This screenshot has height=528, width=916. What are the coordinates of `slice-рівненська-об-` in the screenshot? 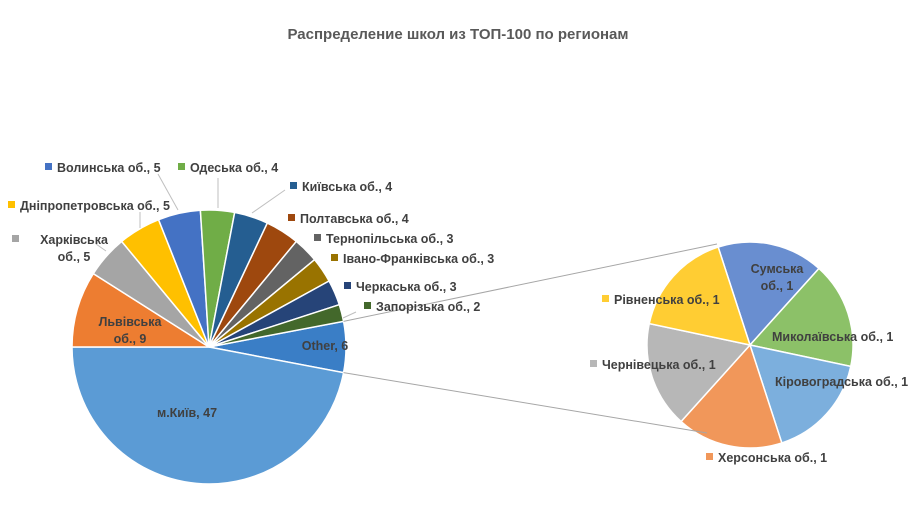 It's located at (700, 296).